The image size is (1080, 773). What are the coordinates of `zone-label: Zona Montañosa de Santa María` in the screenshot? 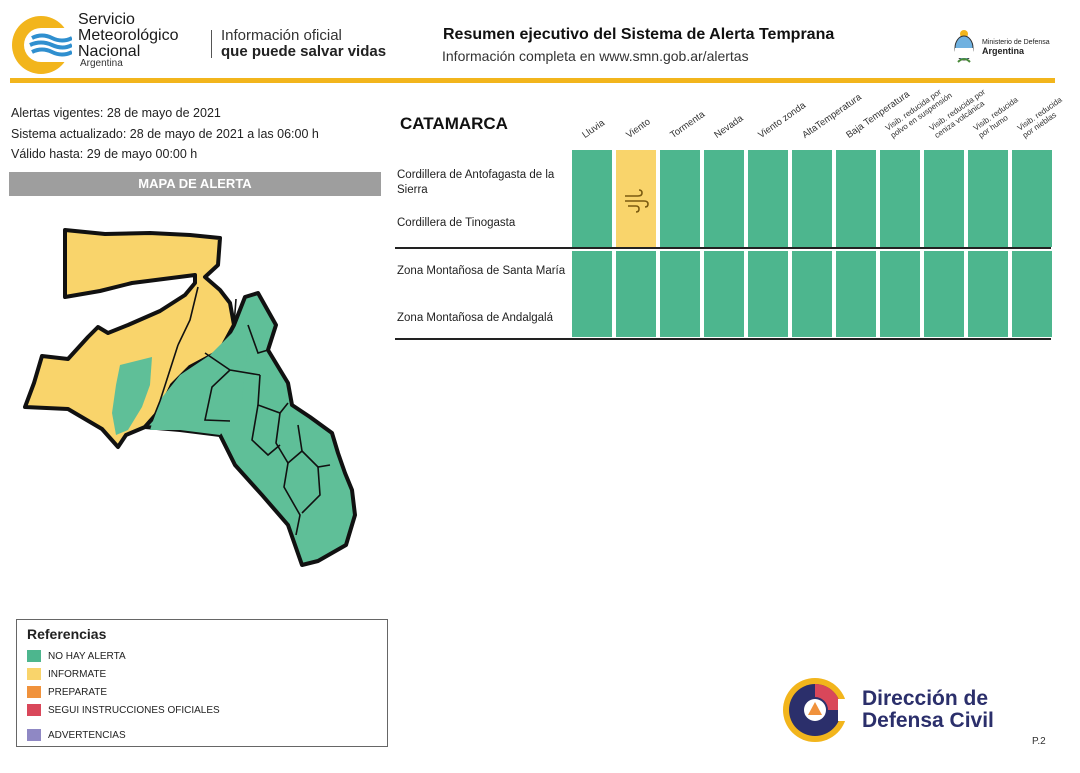 It's located at (481, 271).